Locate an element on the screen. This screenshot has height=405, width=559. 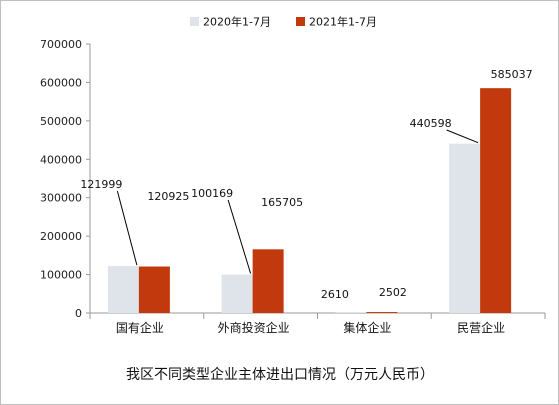
data-label-2020: 440598 is located at coordinates (431, 123).